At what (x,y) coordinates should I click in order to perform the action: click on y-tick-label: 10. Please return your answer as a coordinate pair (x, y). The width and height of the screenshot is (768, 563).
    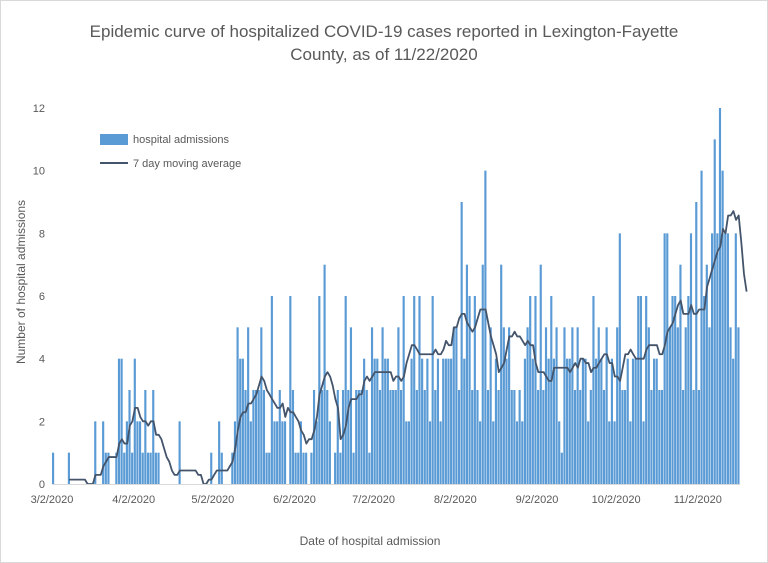
    Looking at the image, I should click on (39, 172).